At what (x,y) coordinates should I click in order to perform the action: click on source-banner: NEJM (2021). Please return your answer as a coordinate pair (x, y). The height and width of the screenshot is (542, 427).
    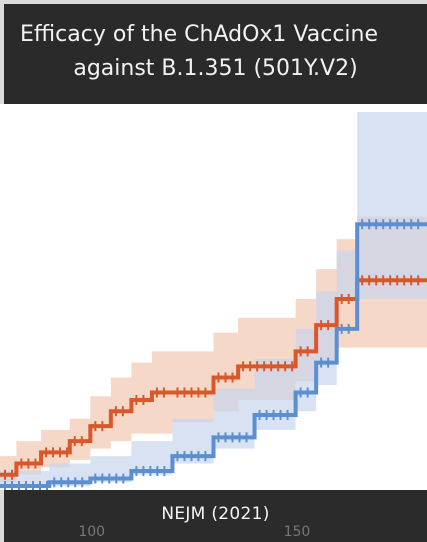
    Looking at the image, I should click on (213, 516).